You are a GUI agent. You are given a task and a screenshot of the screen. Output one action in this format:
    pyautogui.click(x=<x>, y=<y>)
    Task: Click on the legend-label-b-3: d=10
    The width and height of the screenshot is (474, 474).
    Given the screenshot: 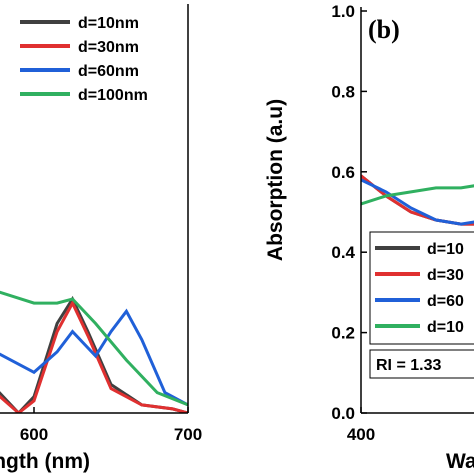 What is the action you would take?
    pyautogui.click(x=445, y=327)
    